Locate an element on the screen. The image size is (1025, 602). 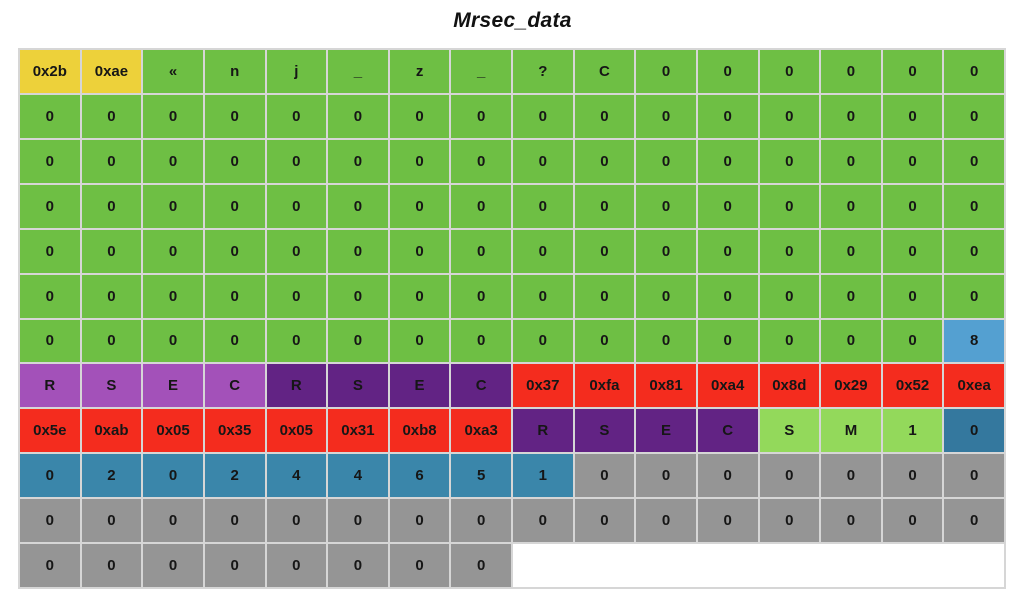
grid-cell: 0x35 is located at coordinates (234, 431).